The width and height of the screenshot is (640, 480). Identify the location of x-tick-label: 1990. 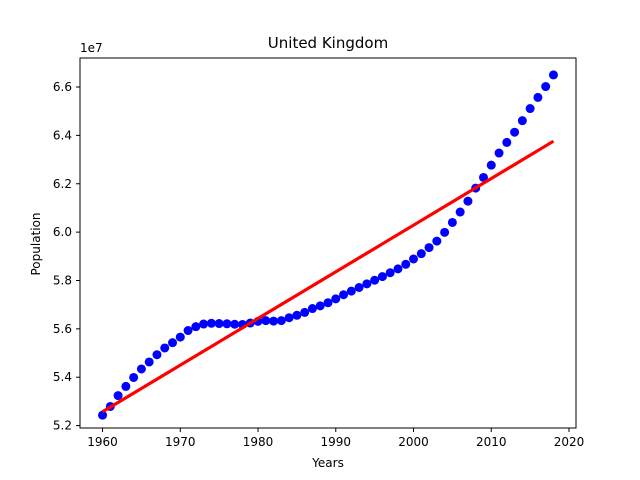
(336, 442).